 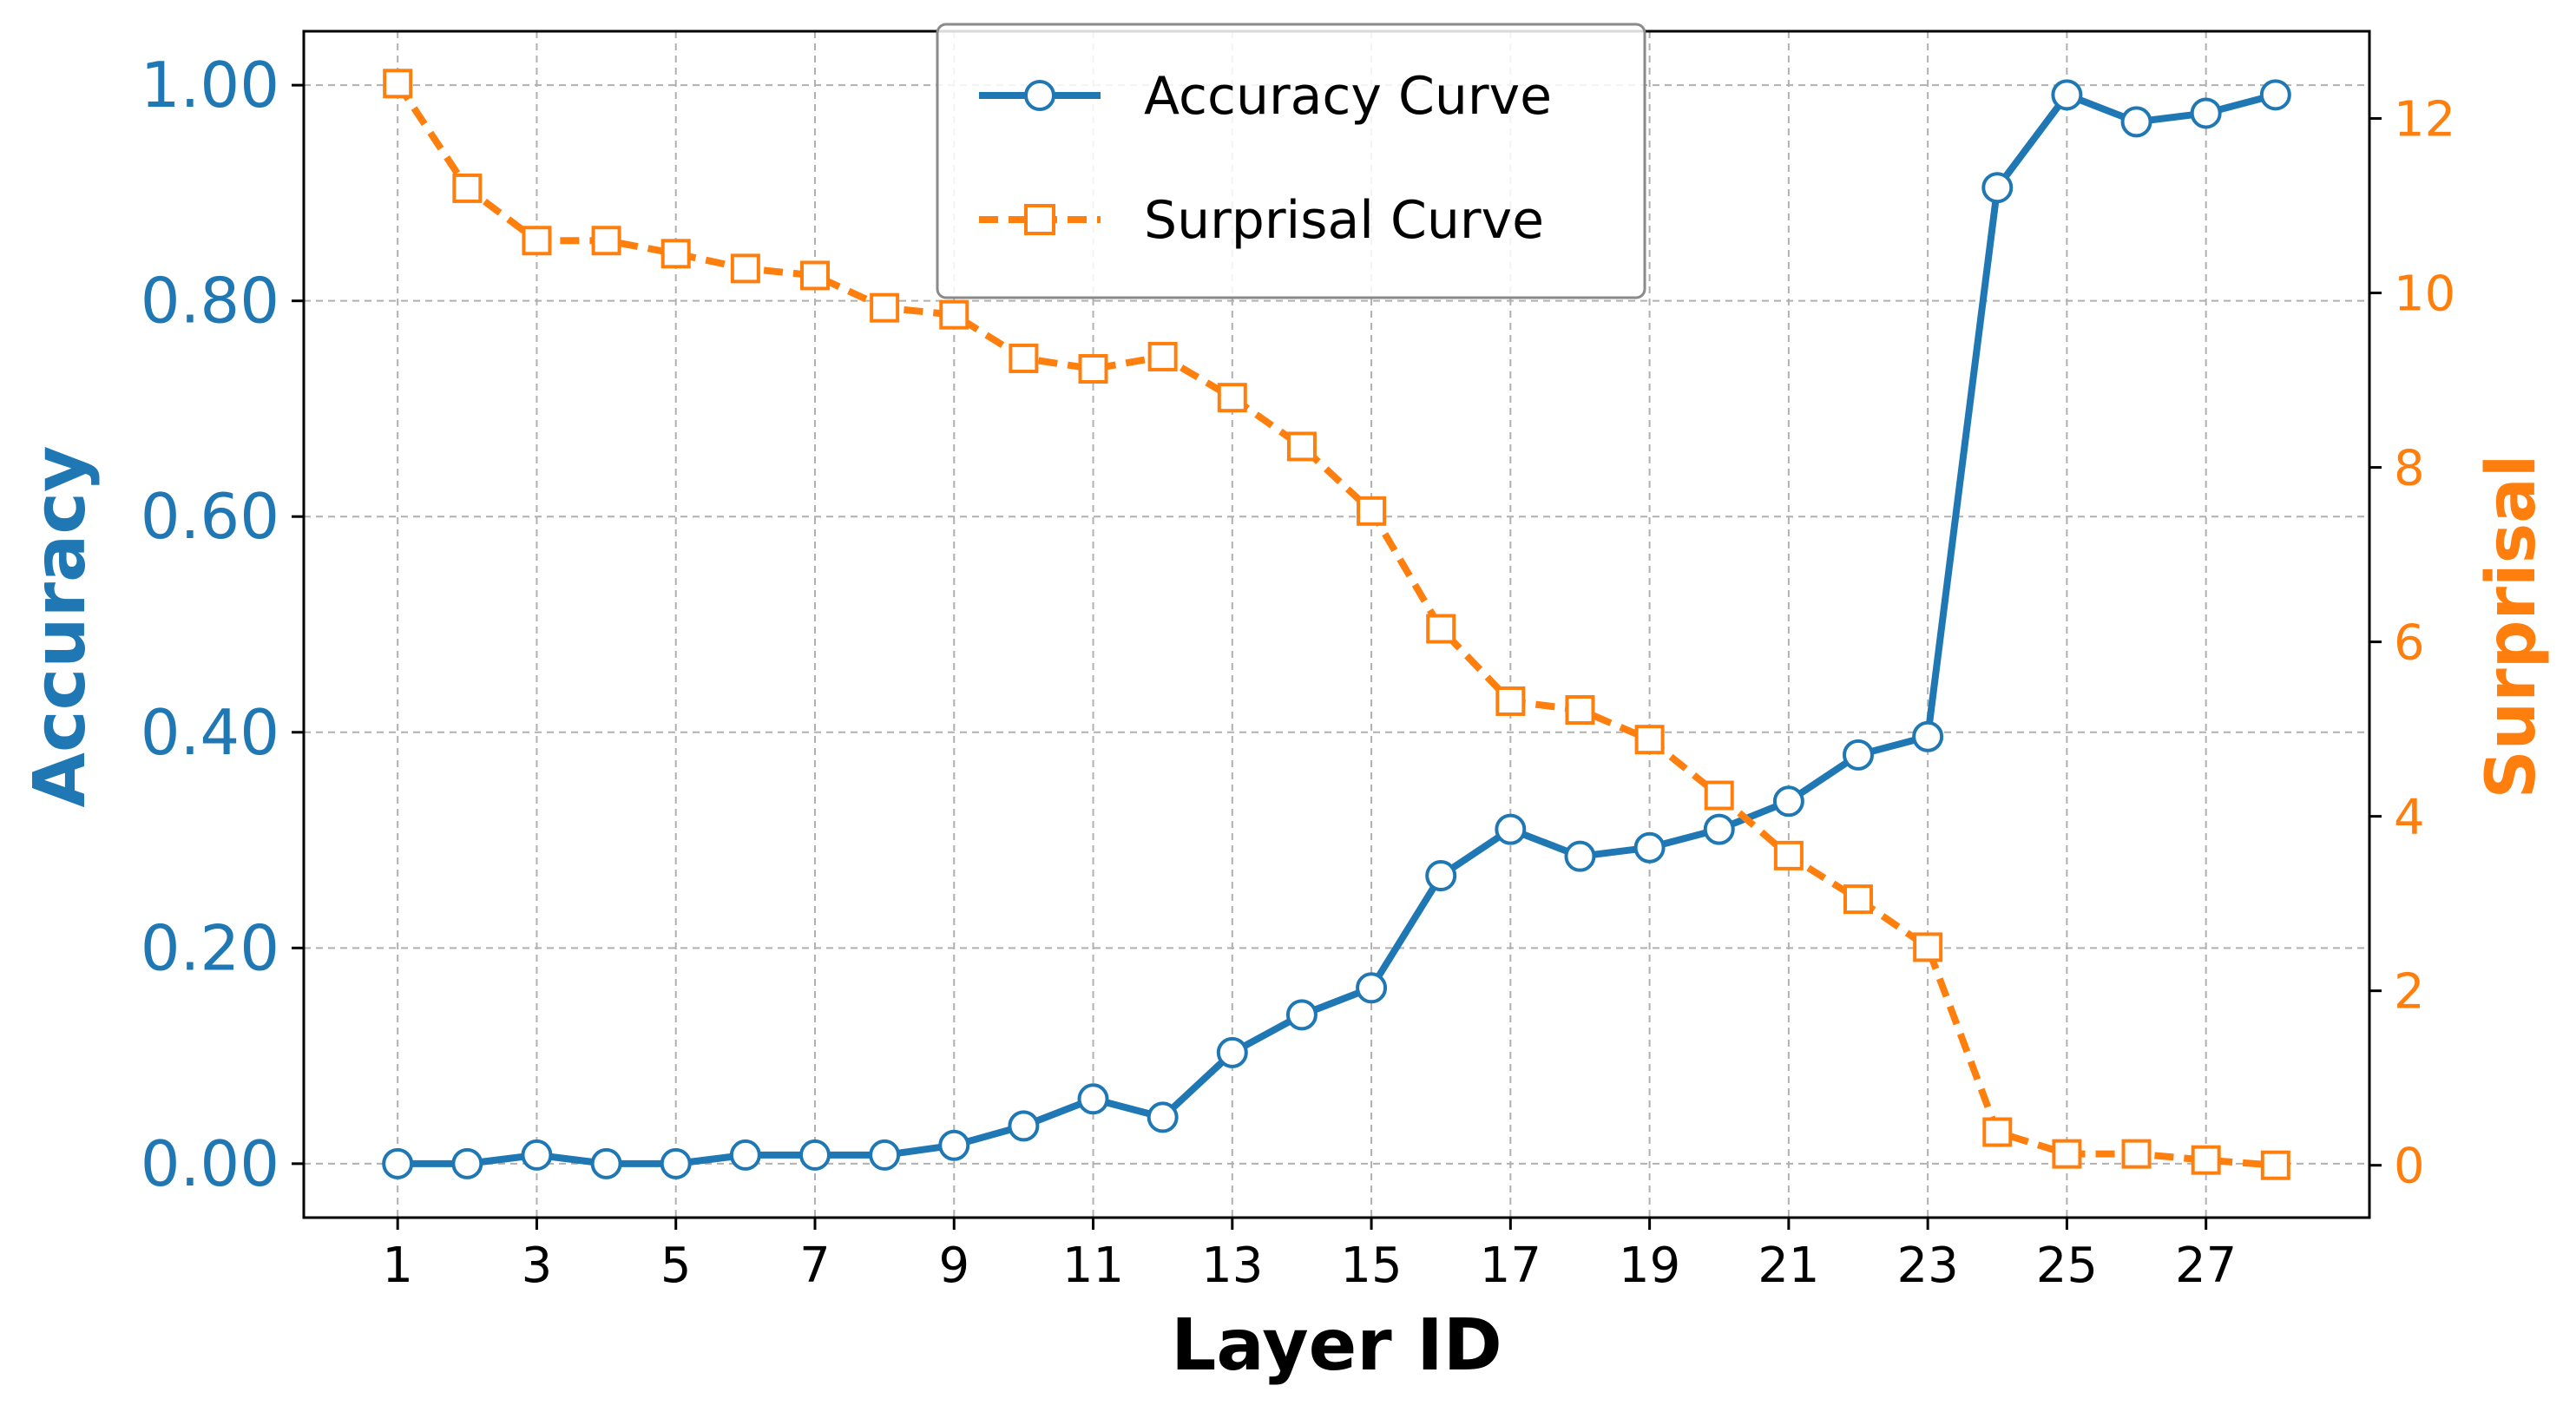 I want to click on legend-label-accuracy: Accuracy Curve, so click(x=1348, y=96).